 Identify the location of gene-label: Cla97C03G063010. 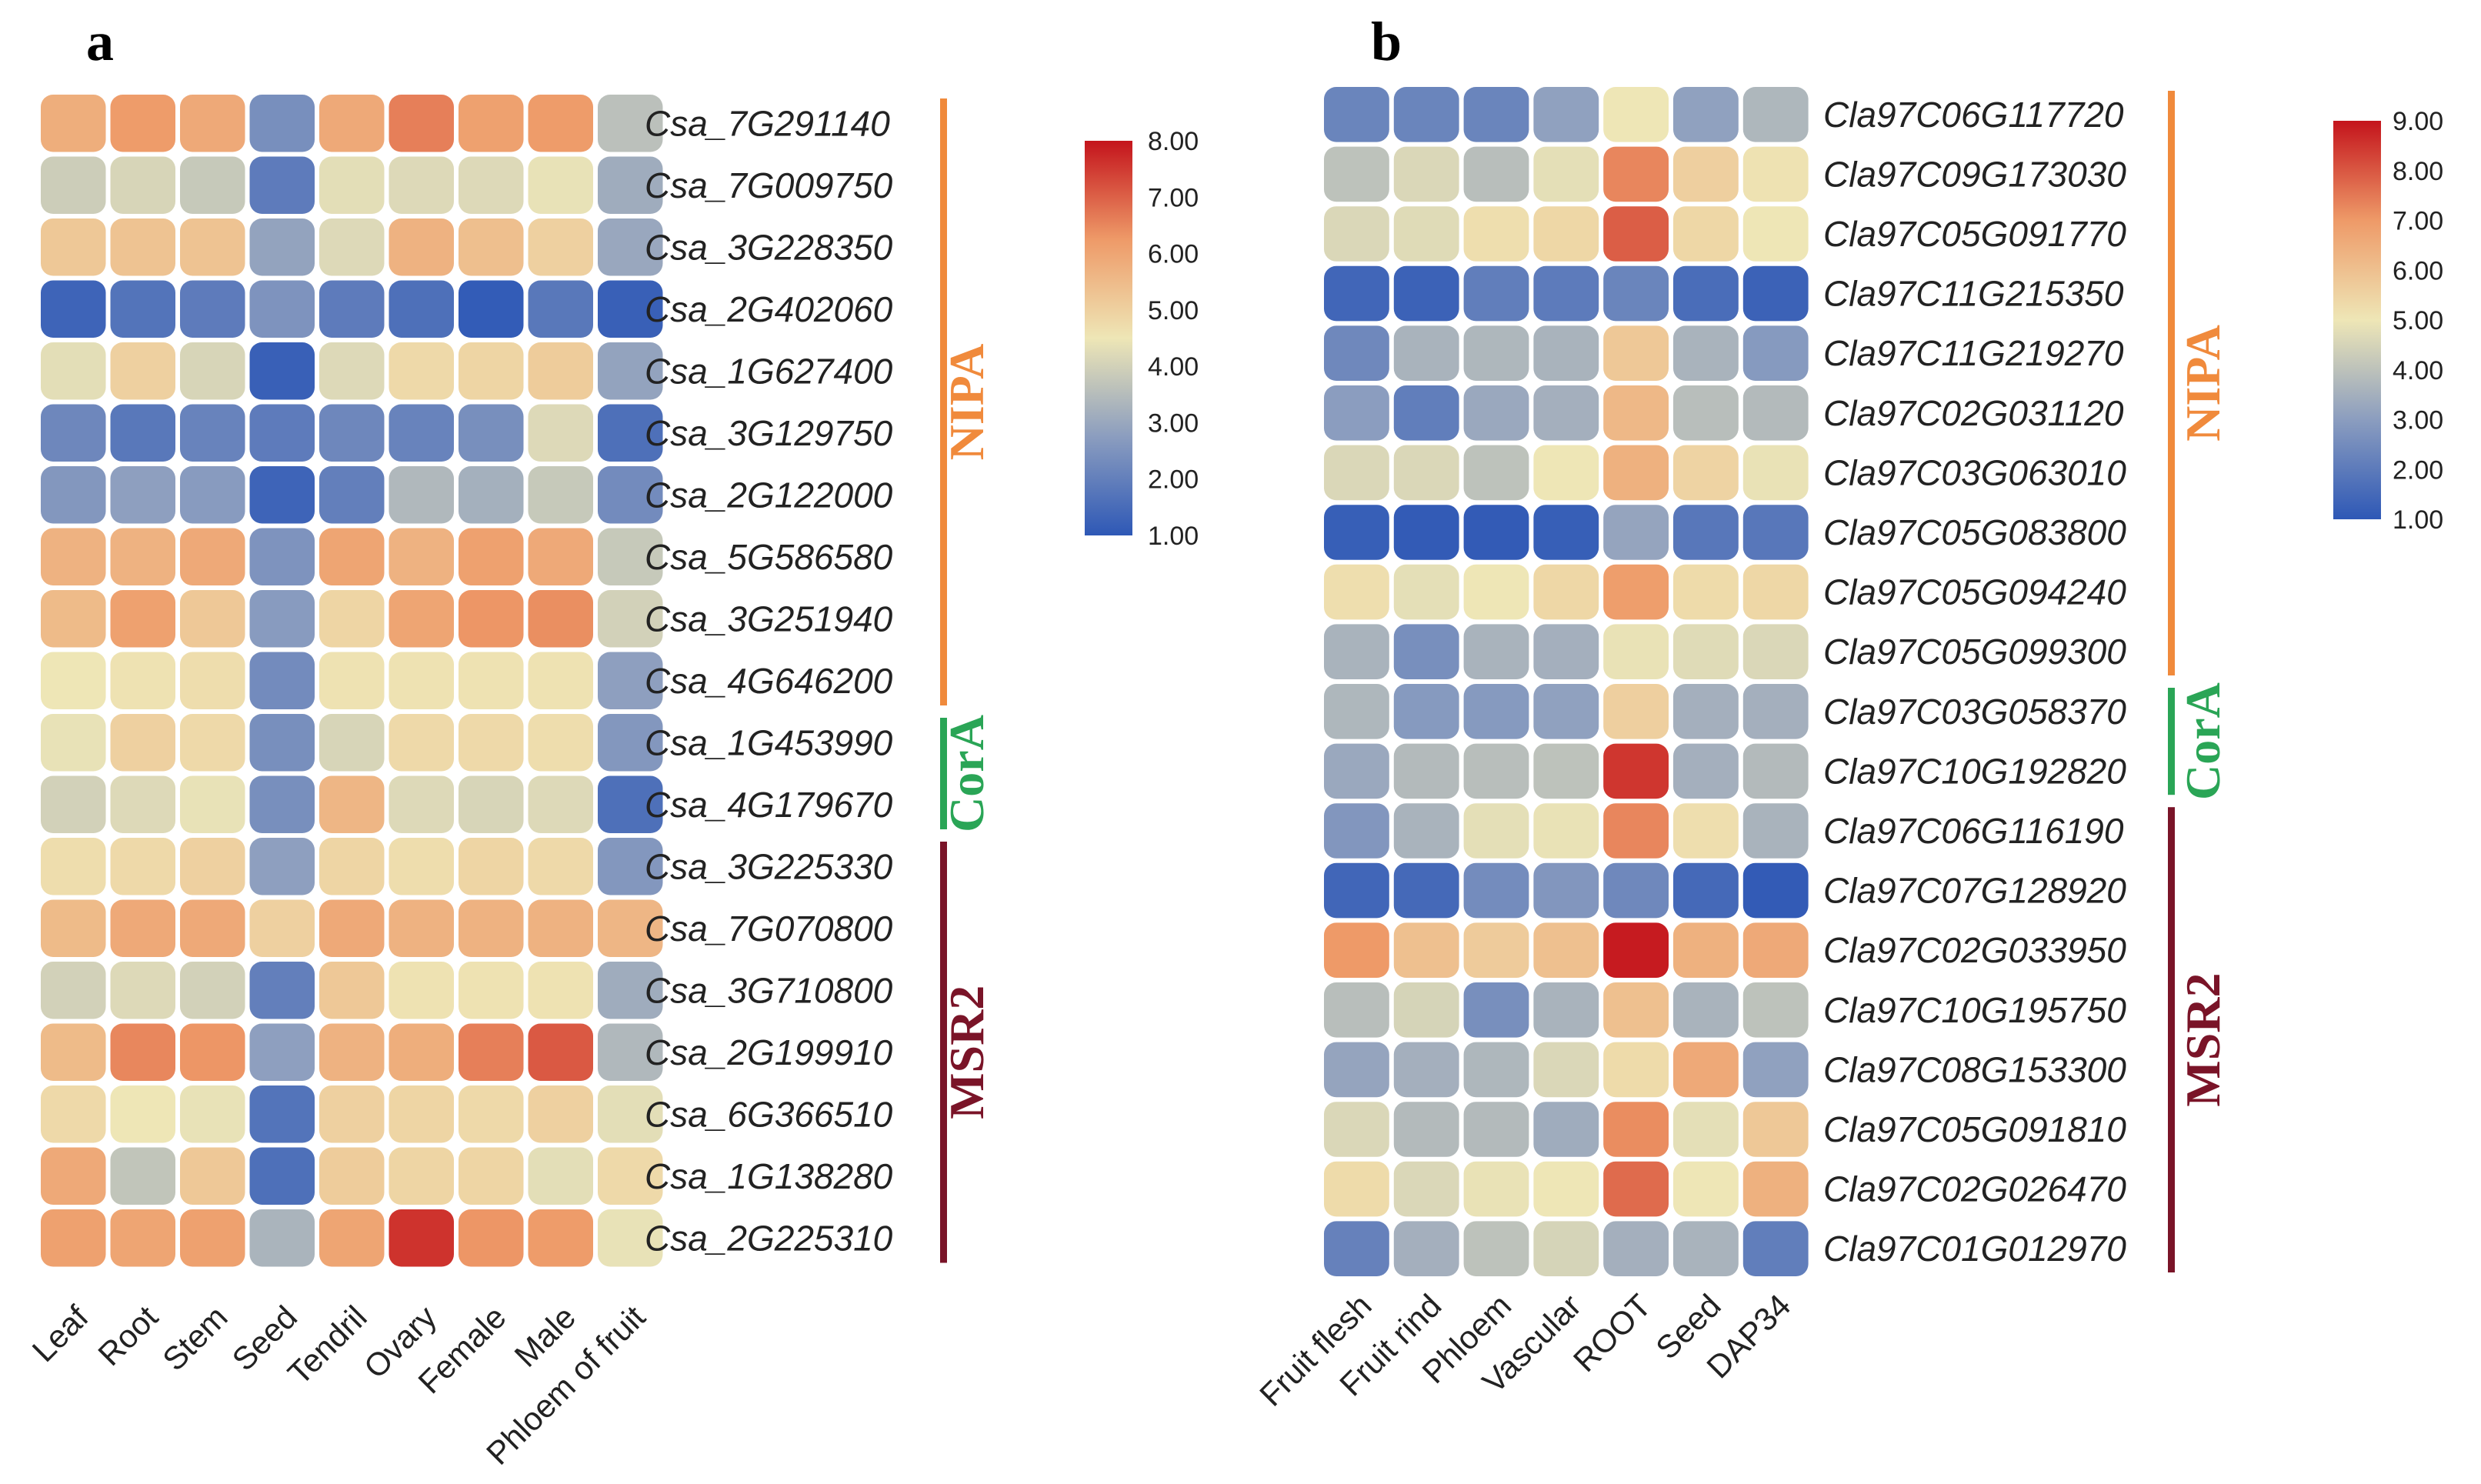
(1974, 472).